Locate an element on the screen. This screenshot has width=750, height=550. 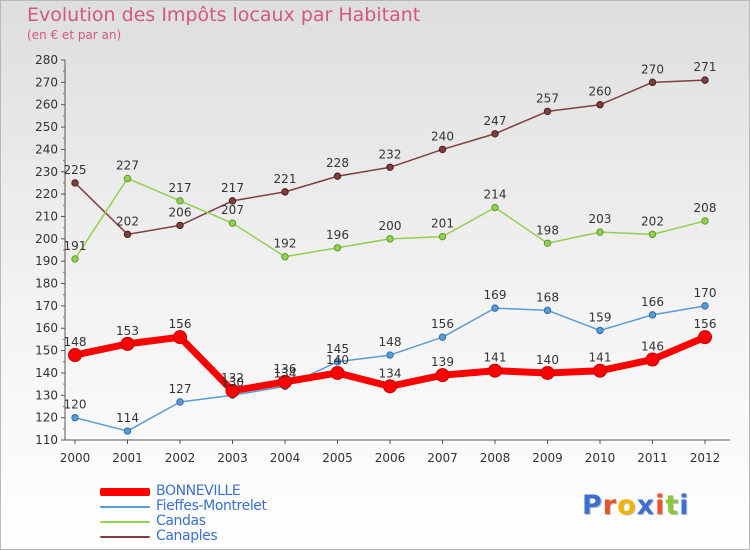
y-tick-label: 120 is located at coordinates (46, 418).